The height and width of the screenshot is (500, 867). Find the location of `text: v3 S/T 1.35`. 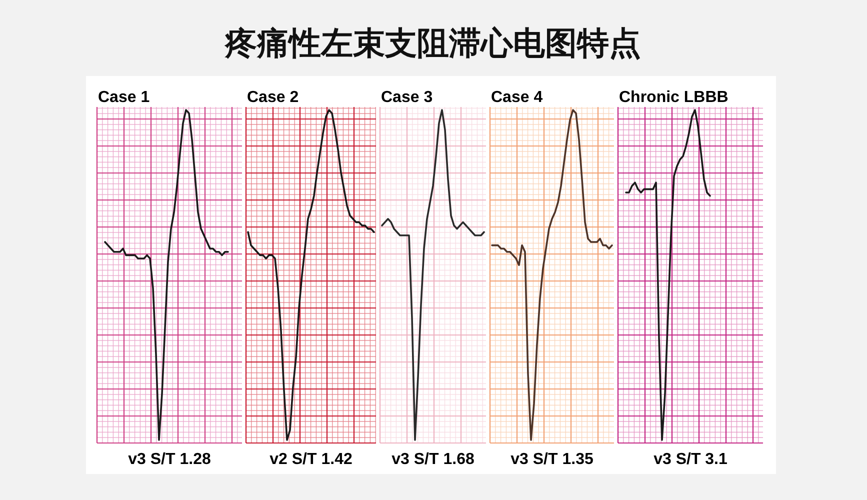

text: v3 S/T 1.35 is located at coordinates (552, 459).